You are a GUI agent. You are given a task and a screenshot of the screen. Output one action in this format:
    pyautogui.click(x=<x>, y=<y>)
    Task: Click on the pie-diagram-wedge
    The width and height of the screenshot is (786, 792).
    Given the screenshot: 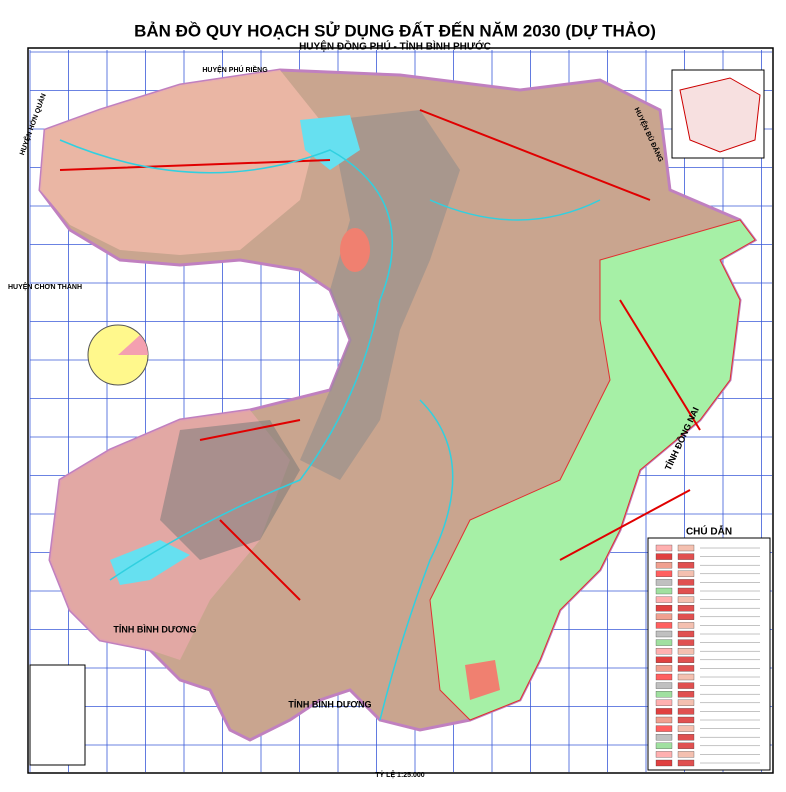 What is the action you would take?
    pyautogui.click(x=133, y=345)
    